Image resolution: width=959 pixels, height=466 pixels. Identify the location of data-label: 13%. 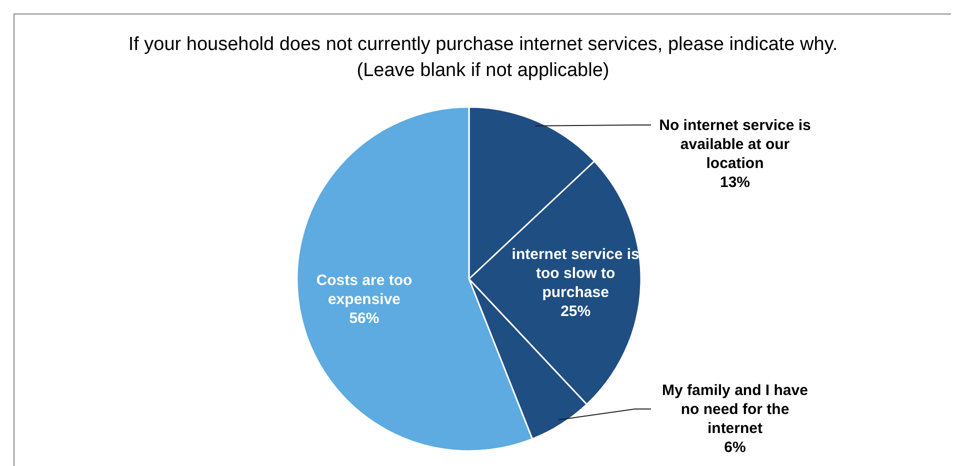
(735, 182).